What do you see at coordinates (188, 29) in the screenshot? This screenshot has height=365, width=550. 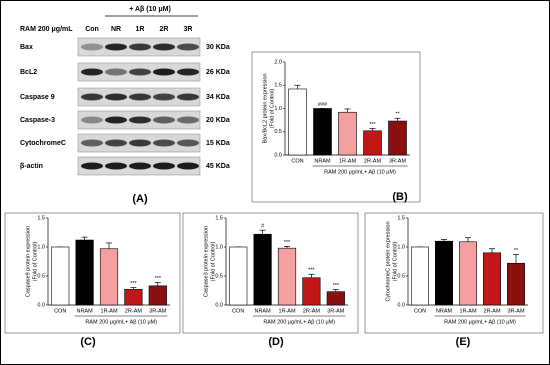 I see `lane-label: 3R` at bounding box center [188, 29].